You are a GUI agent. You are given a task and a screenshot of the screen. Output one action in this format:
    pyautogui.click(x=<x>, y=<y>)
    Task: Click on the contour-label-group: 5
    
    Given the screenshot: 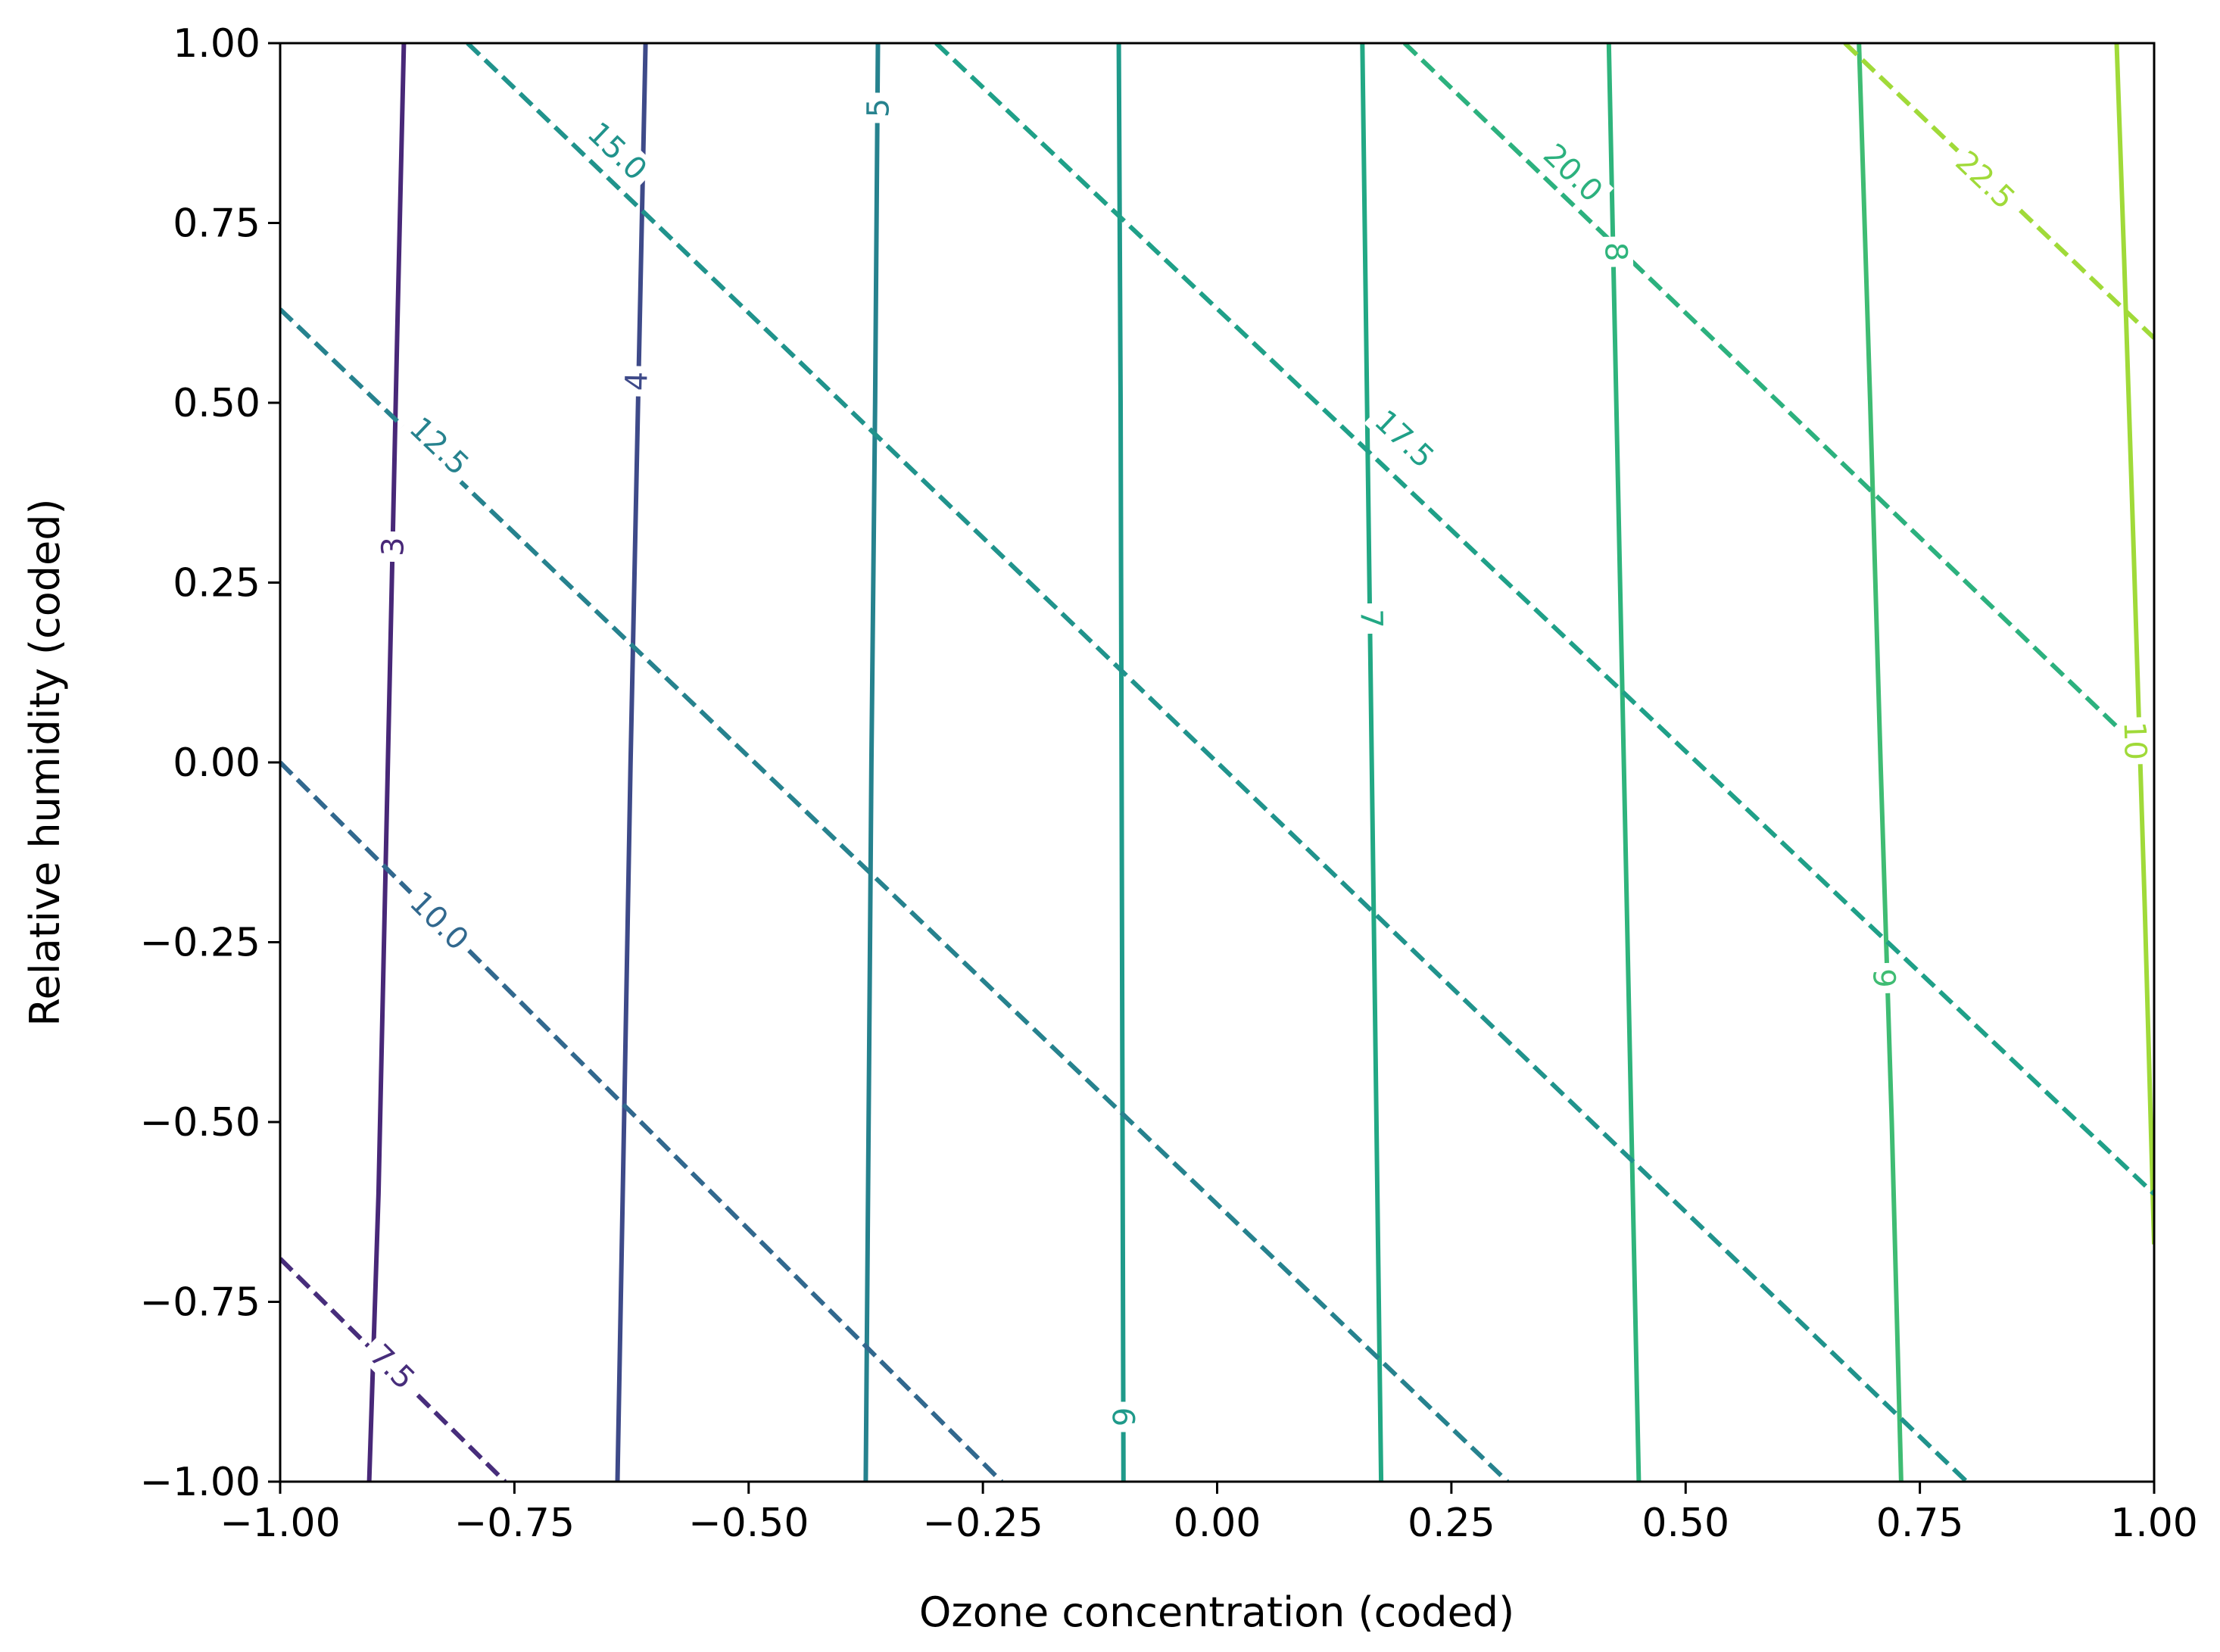 What is the action you would take?
    pyautogui.click(x=878, y=107)
    